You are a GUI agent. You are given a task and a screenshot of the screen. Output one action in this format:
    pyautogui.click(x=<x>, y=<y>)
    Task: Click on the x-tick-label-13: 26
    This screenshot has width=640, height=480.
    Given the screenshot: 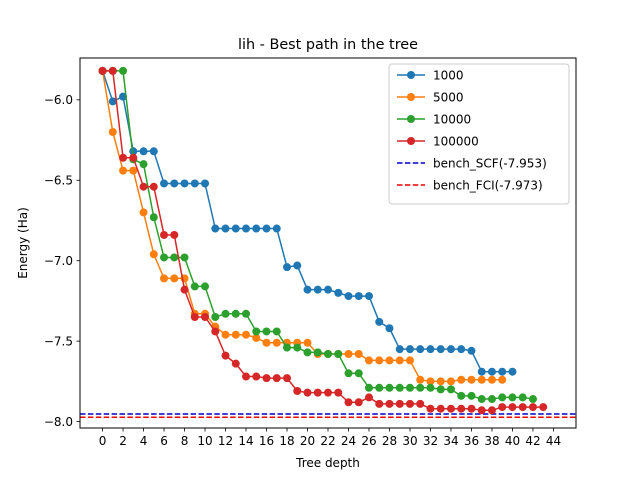 What is the action you would take?
    pyautogui.click(x=368, y=441)
    